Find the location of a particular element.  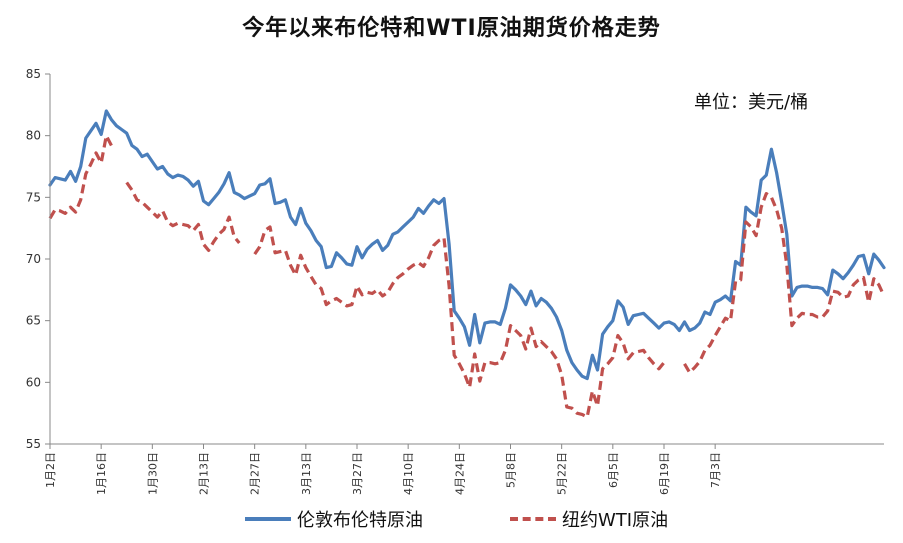

y-tick-label: 75 is located at coordinates (33, 197).